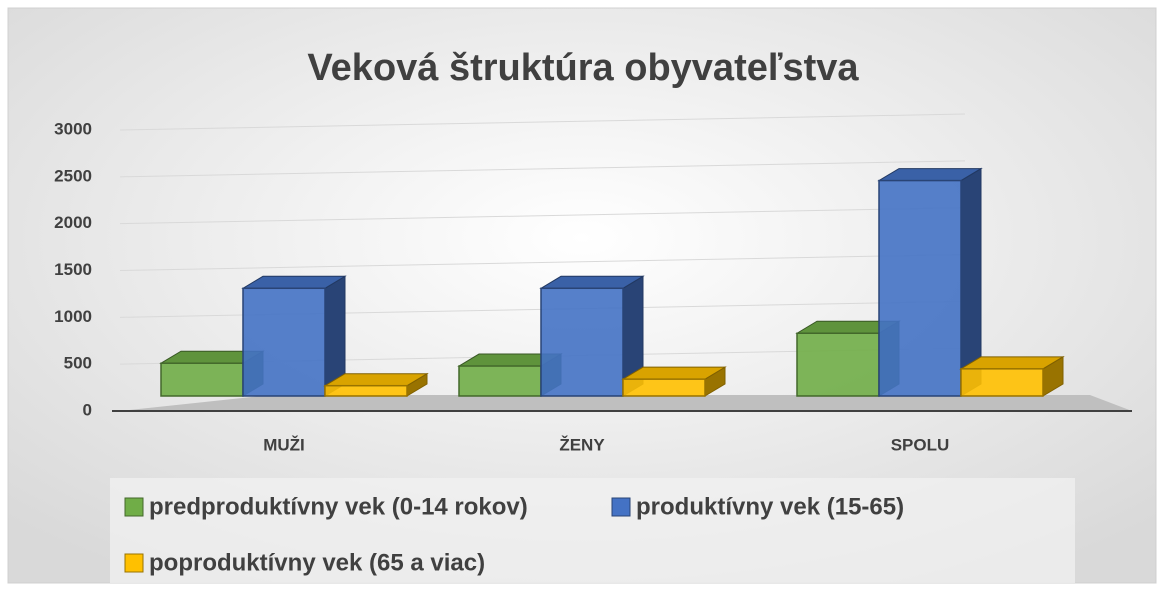 The height and width of the screenshot is (596, 1164). I want to click on y-tick-label: 1500, so click(73, 269).